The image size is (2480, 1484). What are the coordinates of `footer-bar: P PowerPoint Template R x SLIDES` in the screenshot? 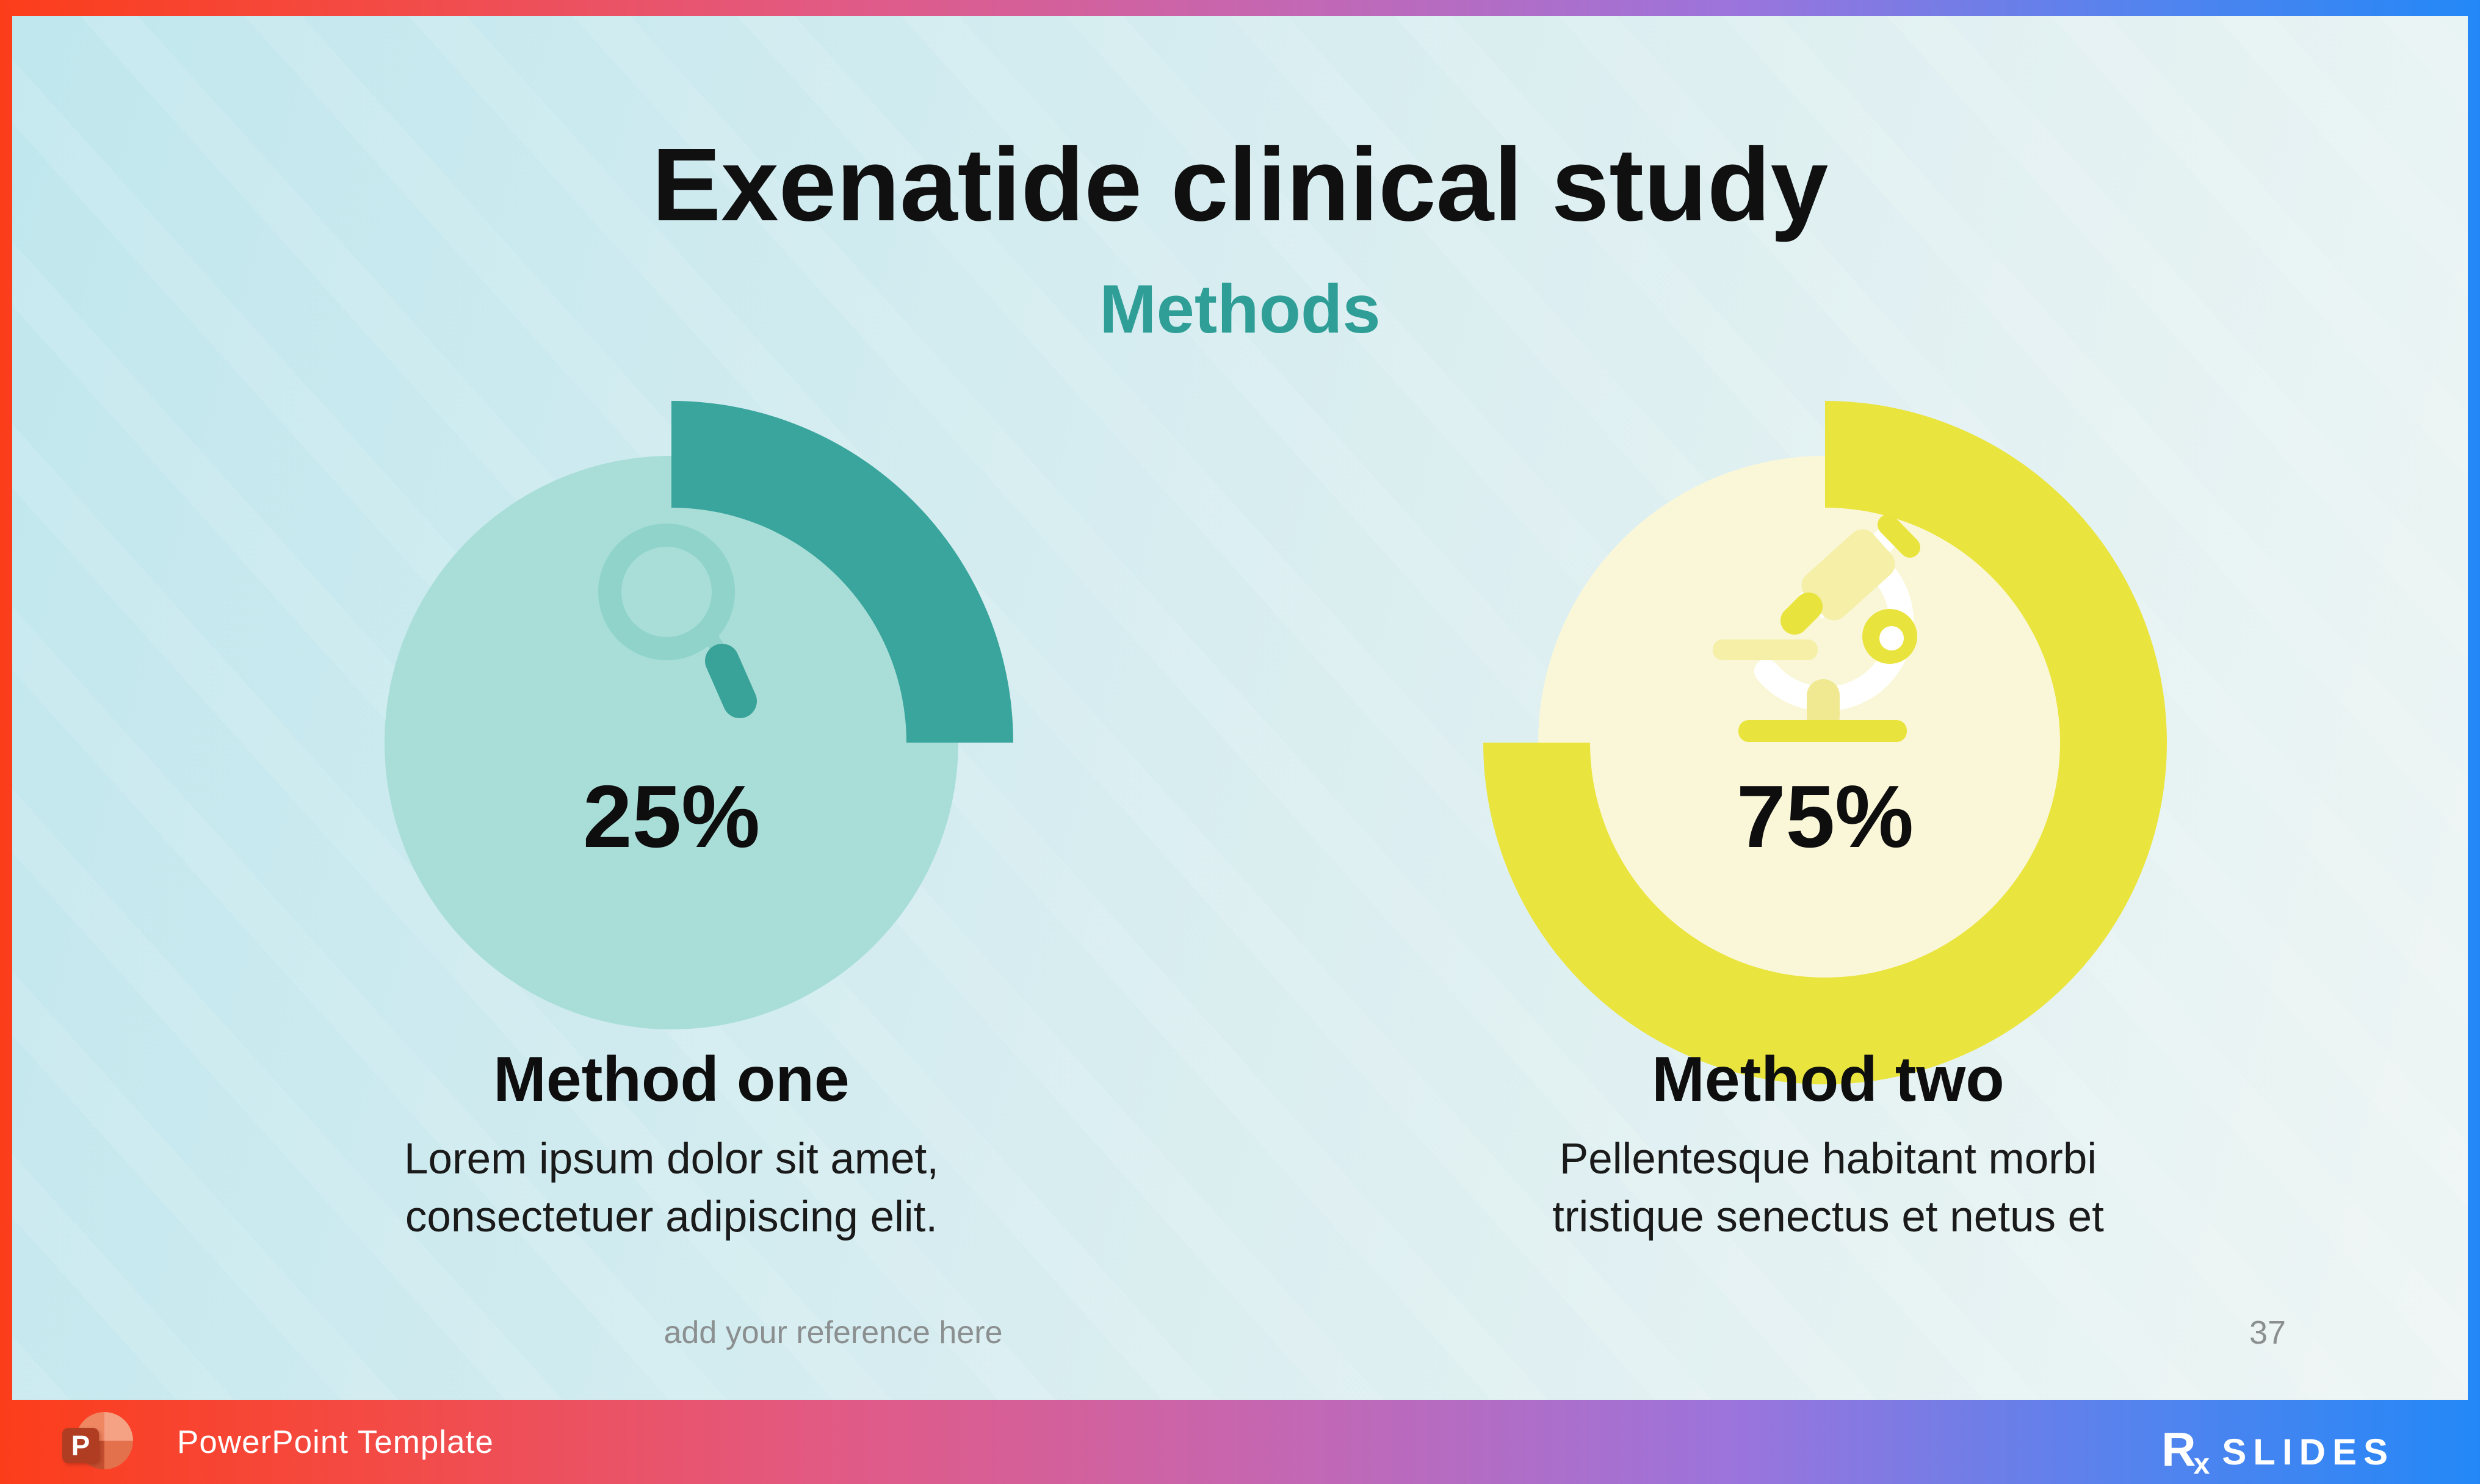 It's located at (1240, 1442).